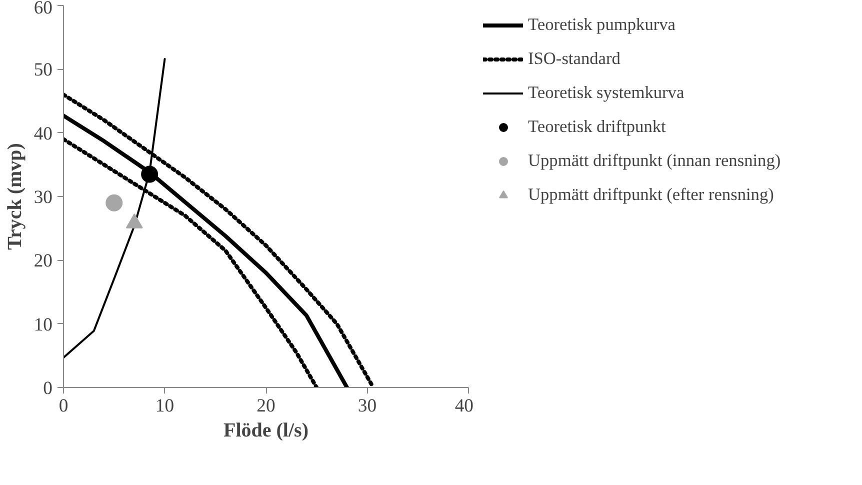 The width and height of the screenshot is (862, 485). Describe the element at coordinates (651, 195) in the screenshot. I see `legend-label: Uppmätt driftpunkt (efter rensning)` at that location.